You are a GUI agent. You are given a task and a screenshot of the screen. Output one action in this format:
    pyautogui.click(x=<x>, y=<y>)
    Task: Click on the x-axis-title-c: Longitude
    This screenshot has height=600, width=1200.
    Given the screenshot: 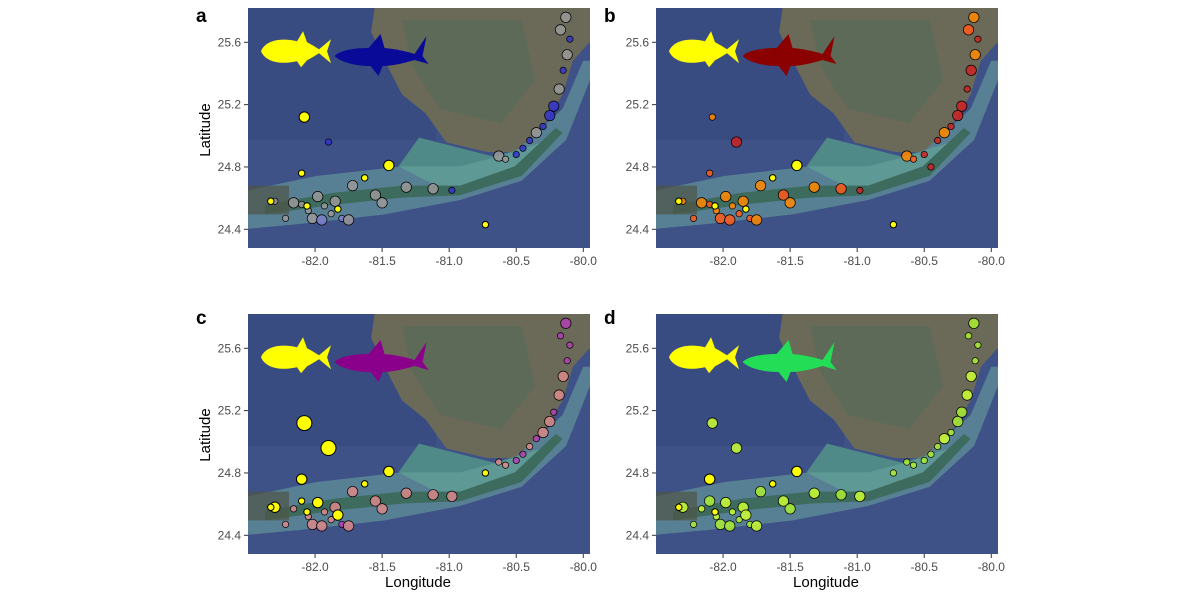 What is the action you would take?
    pyautogui.click(x=418, y=582)
    